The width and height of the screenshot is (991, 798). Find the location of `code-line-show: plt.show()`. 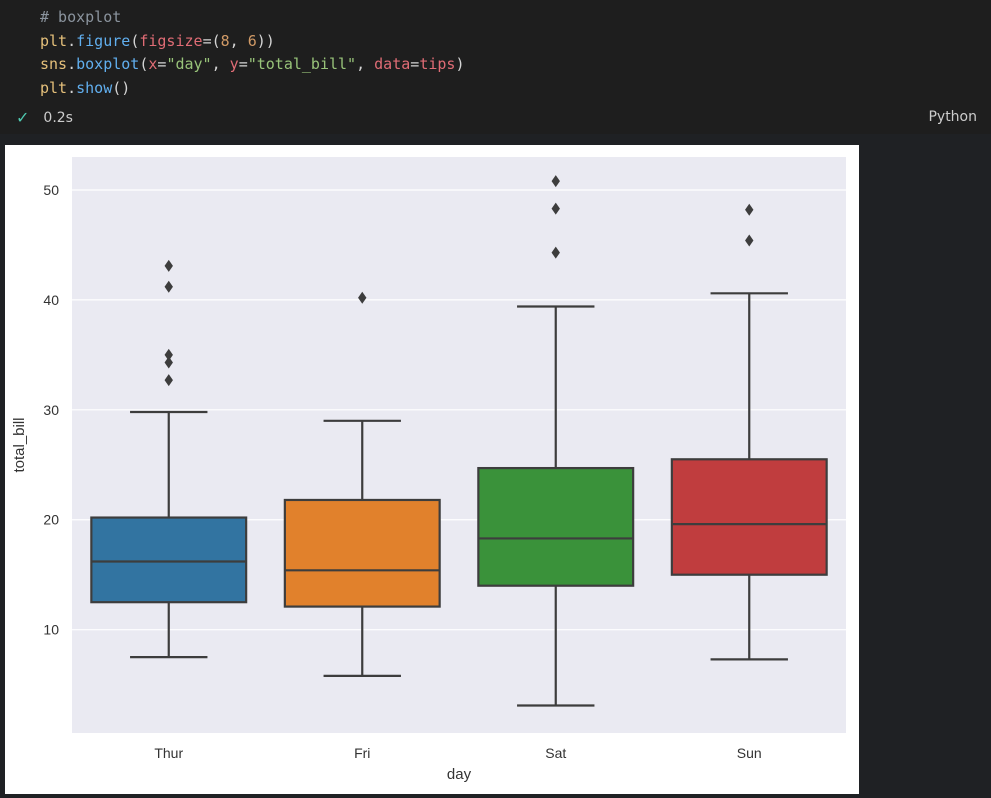

code-line-show: plt.show() is located at coordinates (85, 87).